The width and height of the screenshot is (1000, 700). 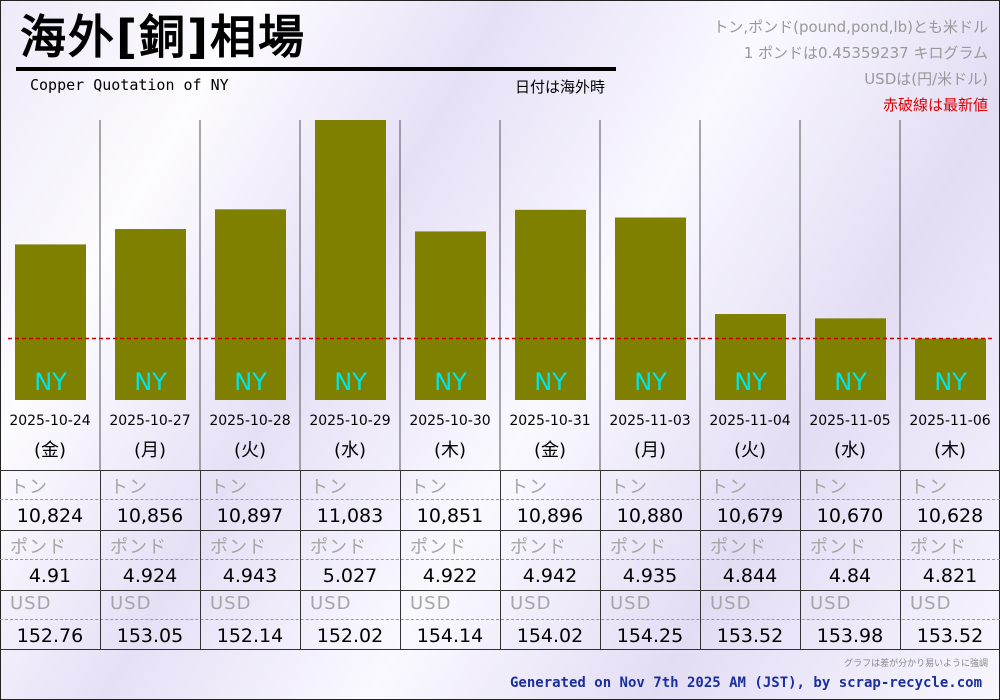 I want to click on row-value: 10,824, so click(x=50, y=516).